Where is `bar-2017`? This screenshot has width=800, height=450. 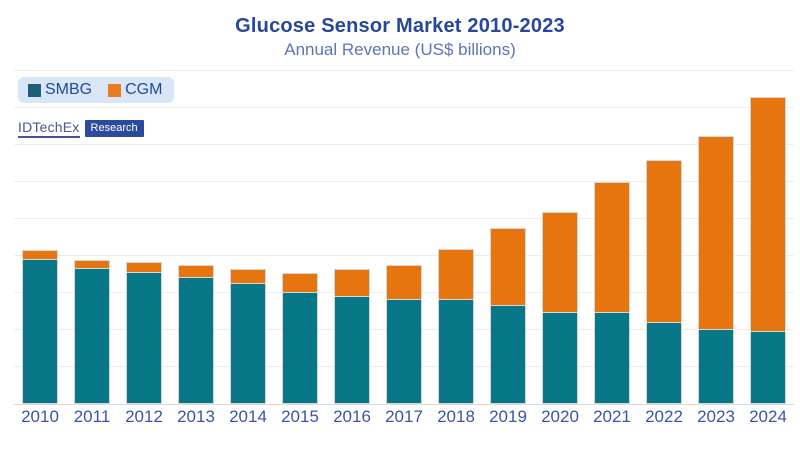 bar-2017 is located at coordinates (404, 237).